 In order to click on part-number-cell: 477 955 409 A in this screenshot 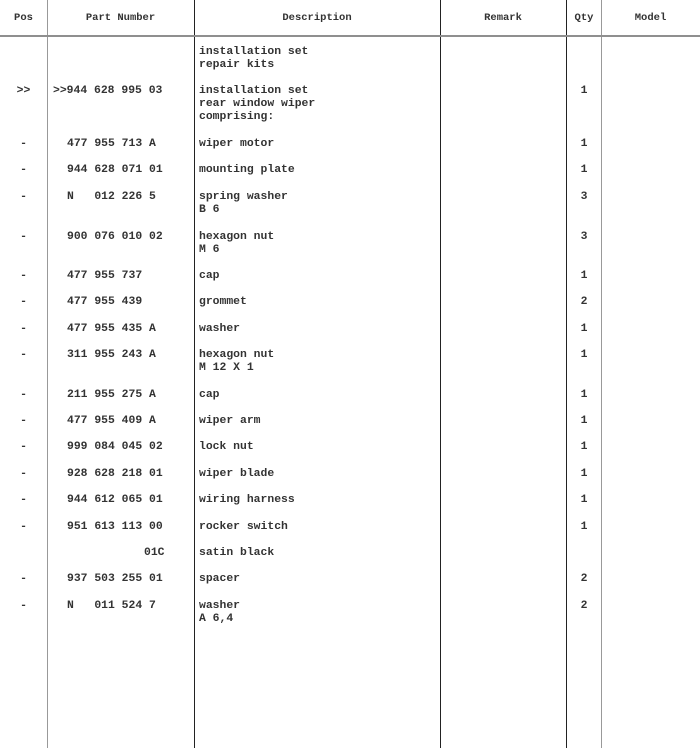, I will do `click(111, 421)`.